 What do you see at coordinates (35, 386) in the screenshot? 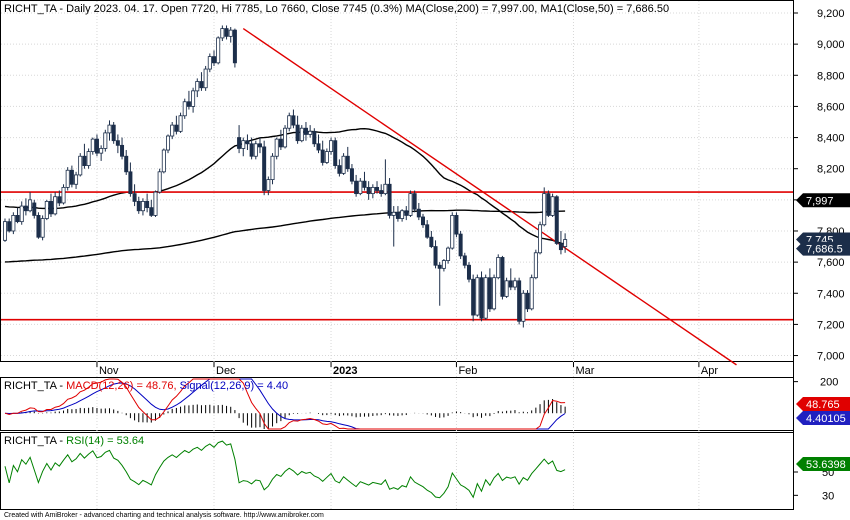
I see `macd-header-prefix: RICHT_TA -` at bounding box center [35, 386].